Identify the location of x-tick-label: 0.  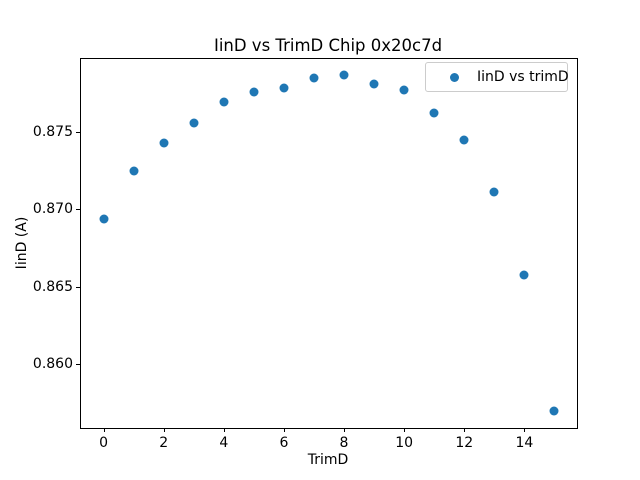
(103, 443).